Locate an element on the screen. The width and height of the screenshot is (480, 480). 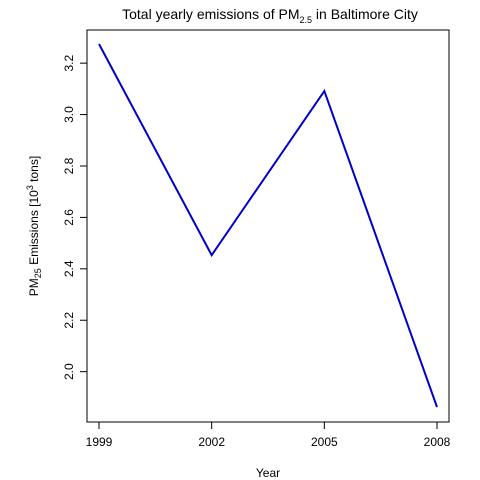
y-tick-label: 2.0 is located at coordinates (69, 371).